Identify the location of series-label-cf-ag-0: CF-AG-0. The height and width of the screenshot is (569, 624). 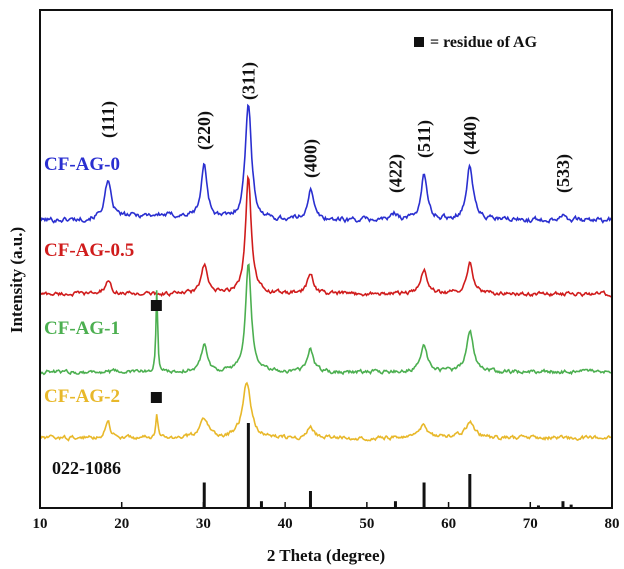
(82, 164).